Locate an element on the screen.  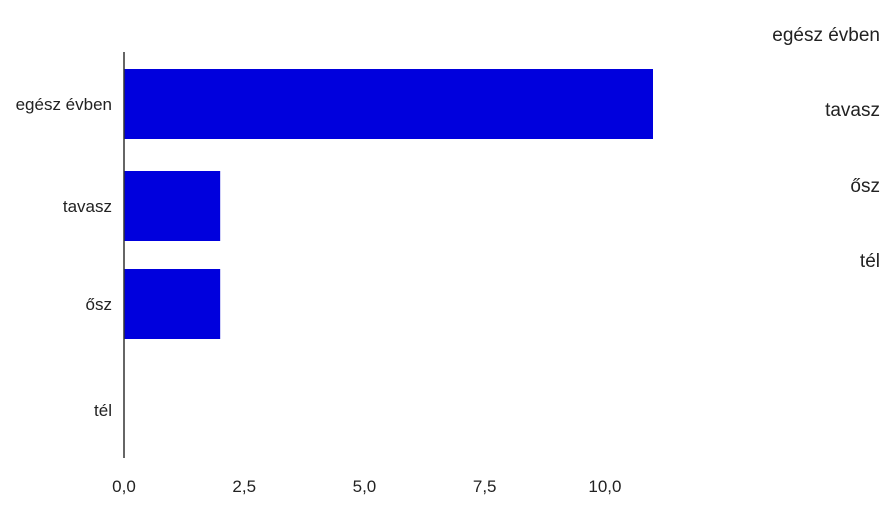
x-tick-label-2: 5,0 is located at coordinates (365, 486).